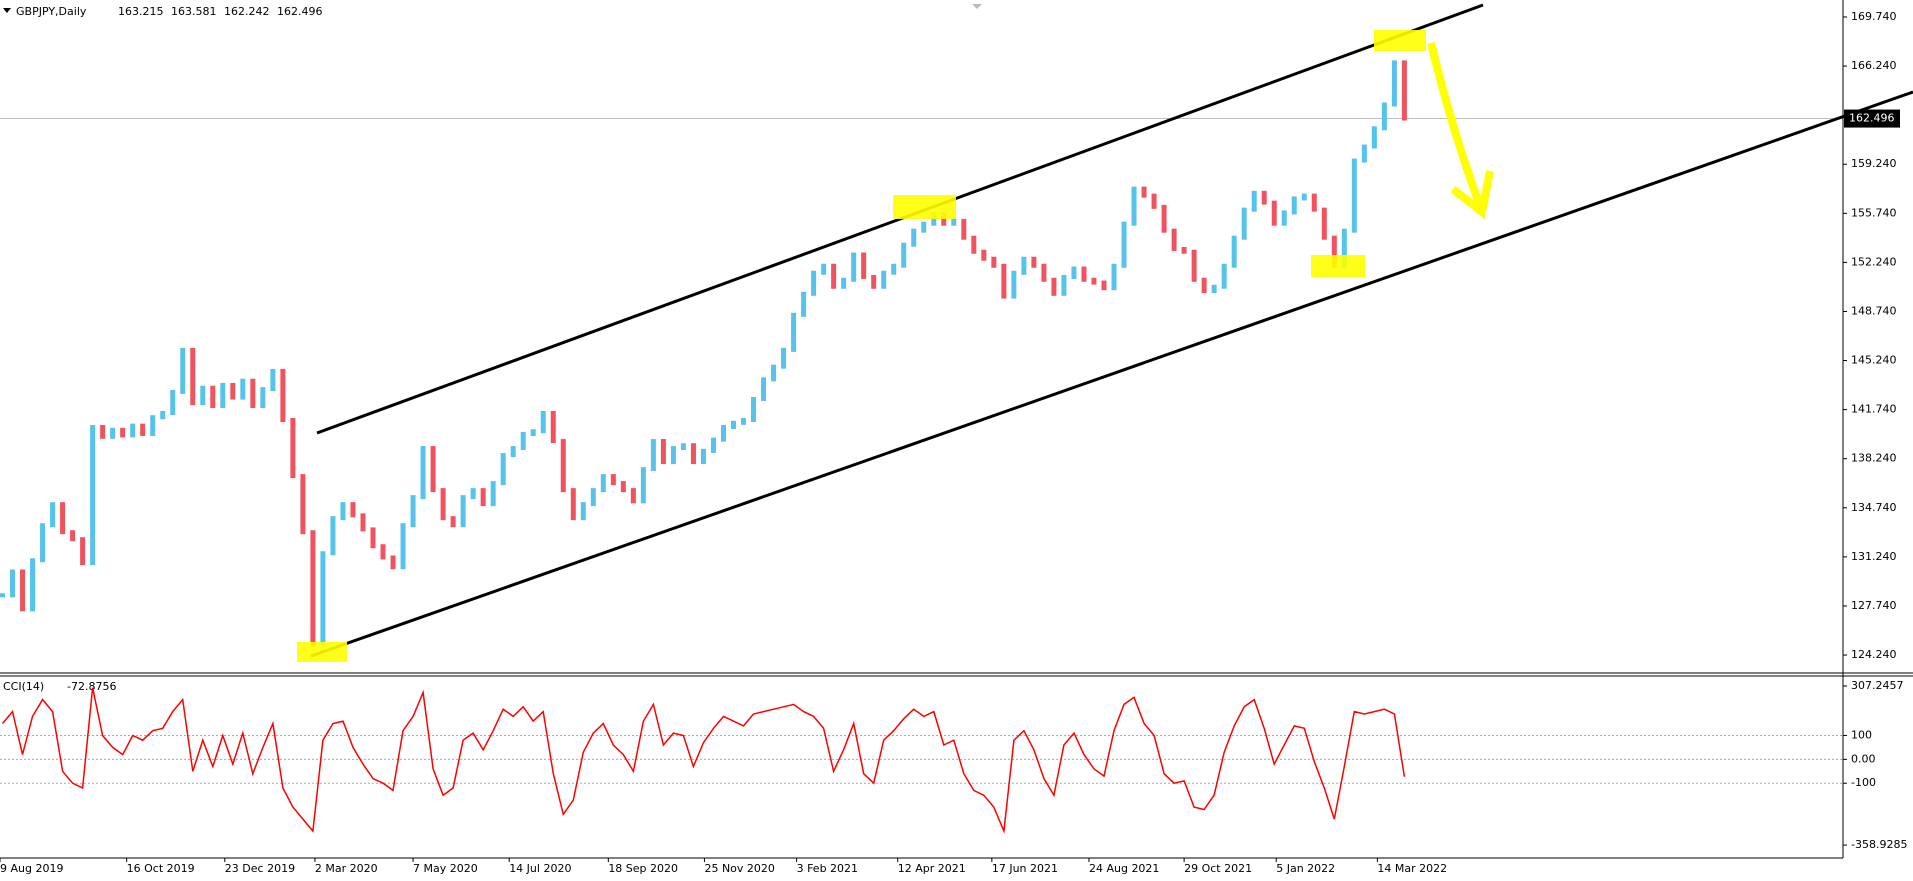 Image resolution: width=1913 pixels, height=881 pixels. What do you see at coordinates (300, 11) in the screenshot?
I see `header-value: 162.496` at bounding box center [300, 11].